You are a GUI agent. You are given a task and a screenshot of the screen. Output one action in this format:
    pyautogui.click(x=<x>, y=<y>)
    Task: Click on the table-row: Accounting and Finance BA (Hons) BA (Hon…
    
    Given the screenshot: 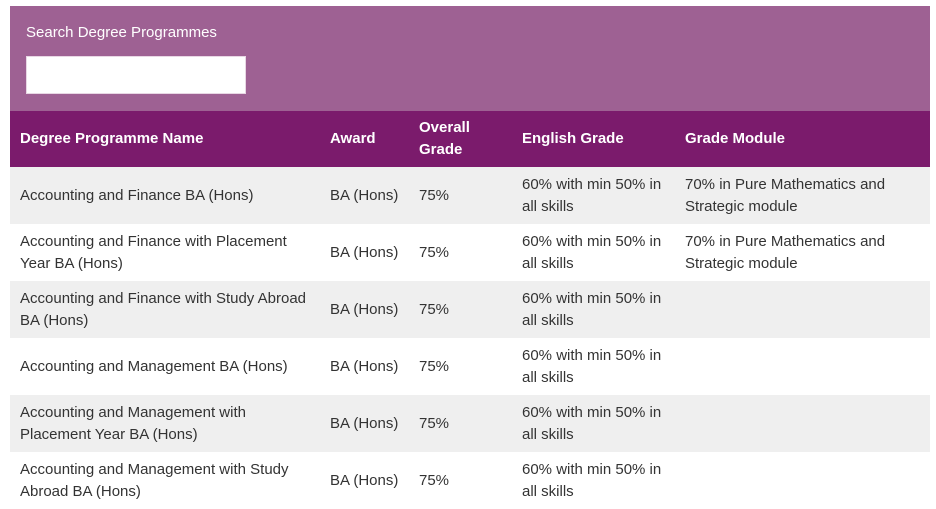 What is the action you would take?
    pyautogui.click(x=470, y=195)
    